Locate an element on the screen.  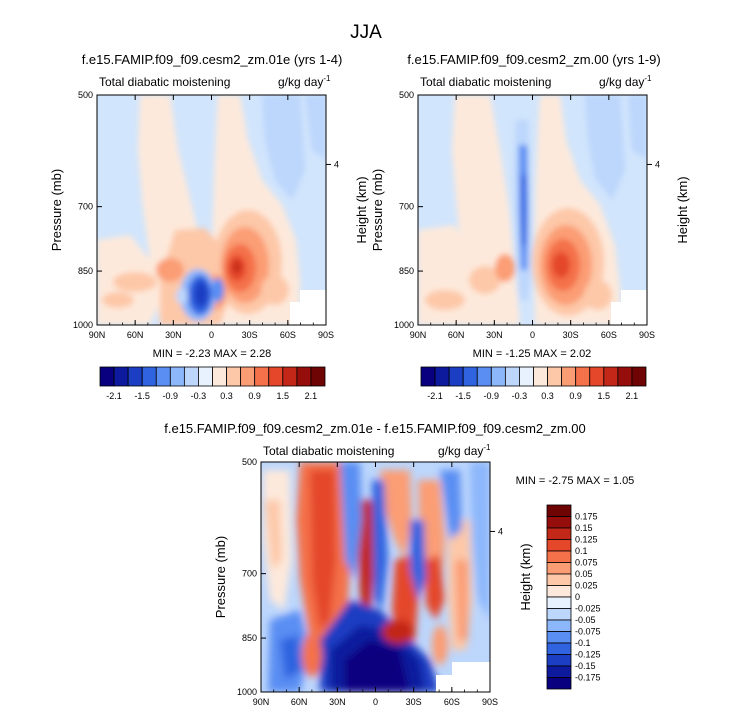
min-max-stats: MIN = -2.75 MAX = 1.05 is located at coordinates (575, 481).